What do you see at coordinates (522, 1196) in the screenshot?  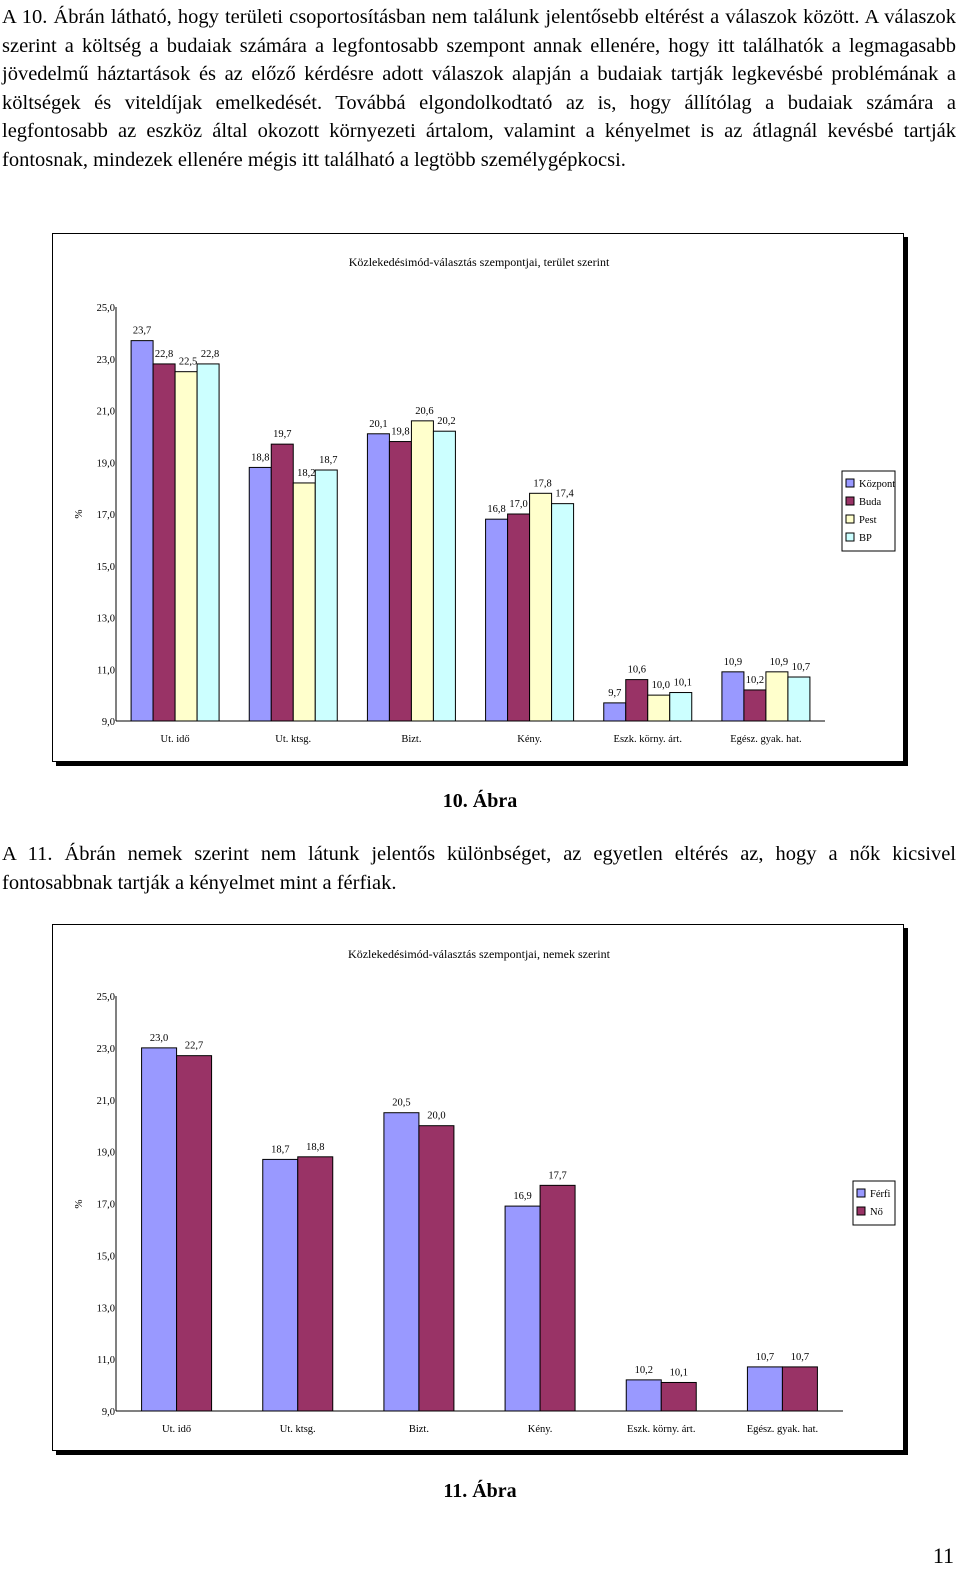 I see `data-label: 16,9` at bounding box center [522, 1196].